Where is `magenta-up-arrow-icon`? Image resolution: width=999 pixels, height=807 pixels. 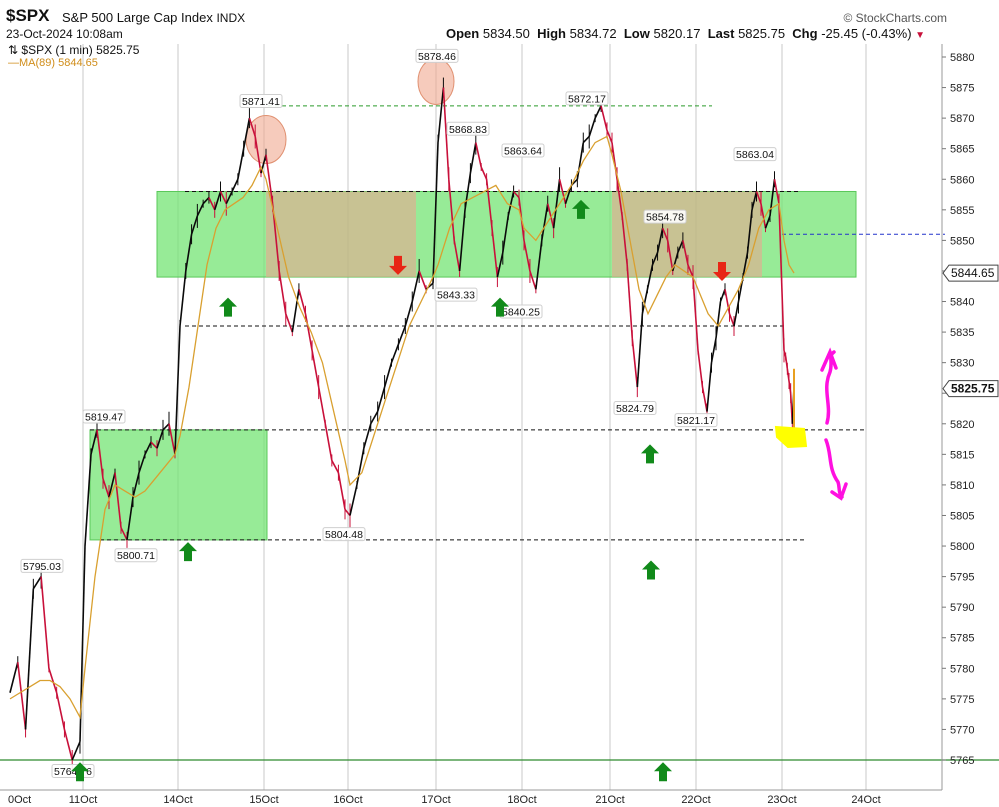 magenta-up-arrow-icon is located at coordinates (829, 386).